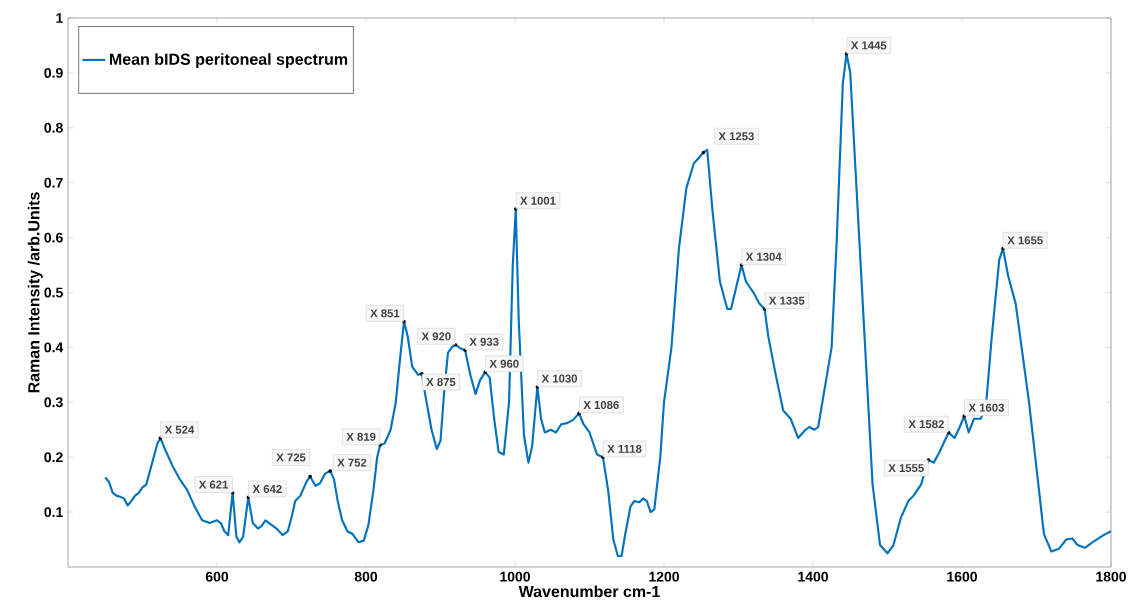 Image resolution: width=1133 pixels, height=613 pixels. I want to click on annotation: X 642, so click(267, 488).